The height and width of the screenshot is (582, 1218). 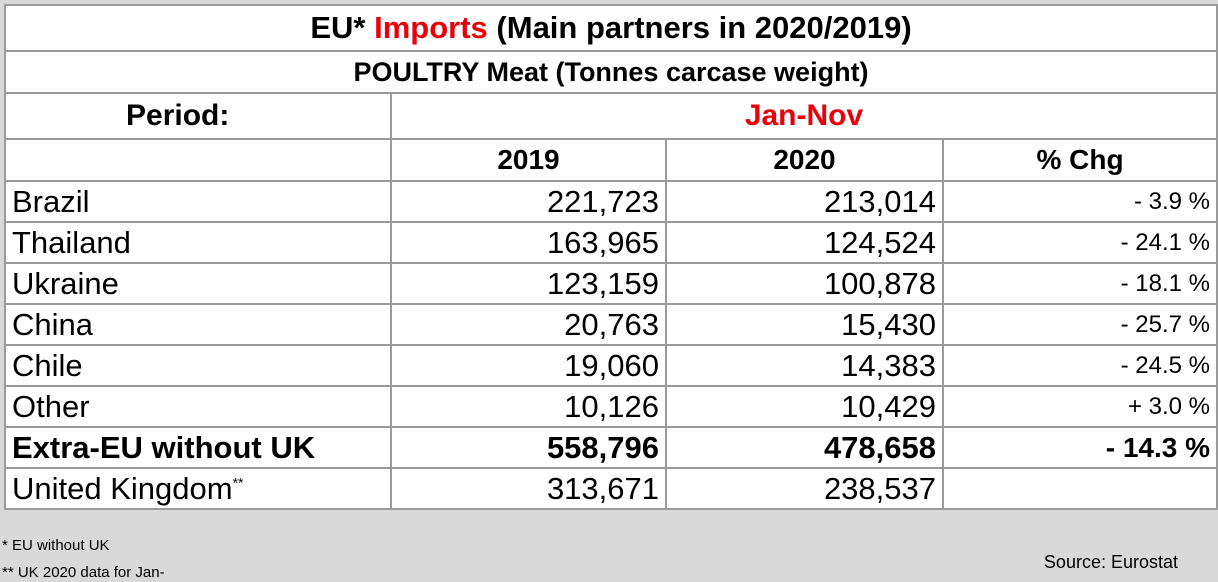 What do you see at coordinates (528, 201) in the screenshot?
I see `cell: 221,723` at bounding box center [528, 201].